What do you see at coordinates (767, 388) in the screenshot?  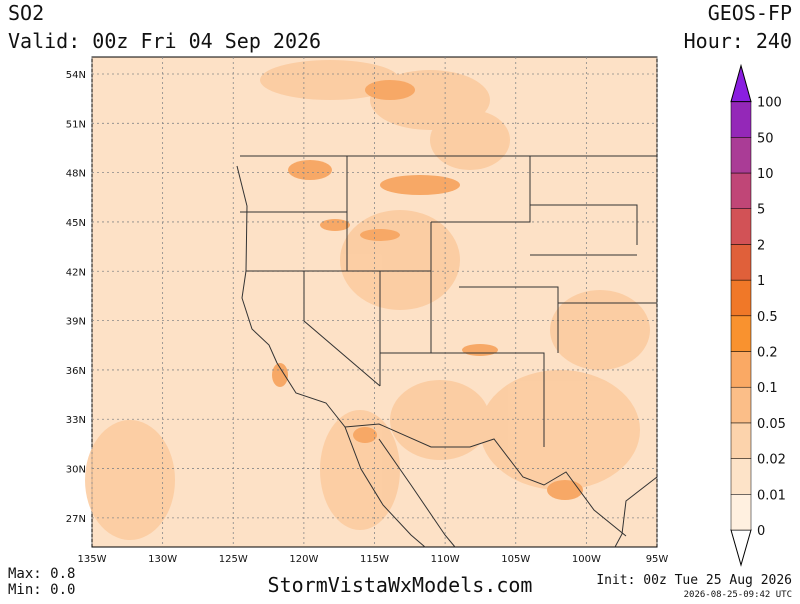 I see `colorbar-label: 0.1` at bounding box center [767, 388].